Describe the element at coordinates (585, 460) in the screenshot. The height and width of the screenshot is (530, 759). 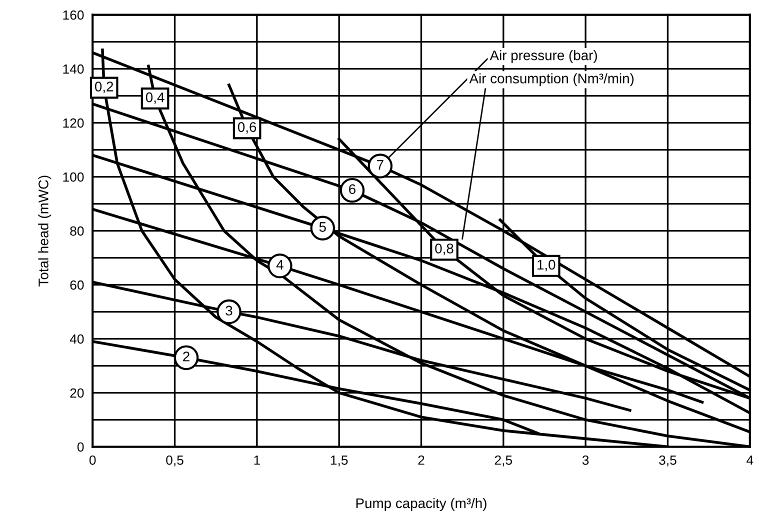
I see `x-tick-label: 3` at that location.